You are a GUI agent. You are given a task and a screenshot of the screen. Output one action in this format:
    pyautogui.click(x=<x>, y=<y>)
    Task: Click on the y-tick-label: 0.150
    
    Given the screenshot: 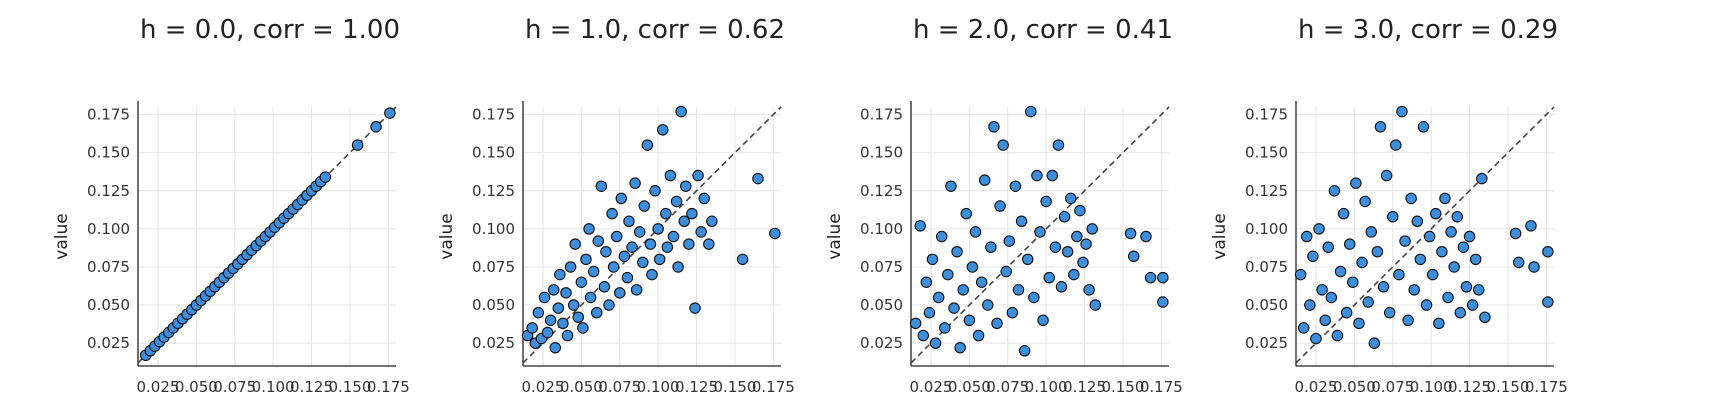 What is the action you would take?
    pyautogui.click(x=108, y=153)
    